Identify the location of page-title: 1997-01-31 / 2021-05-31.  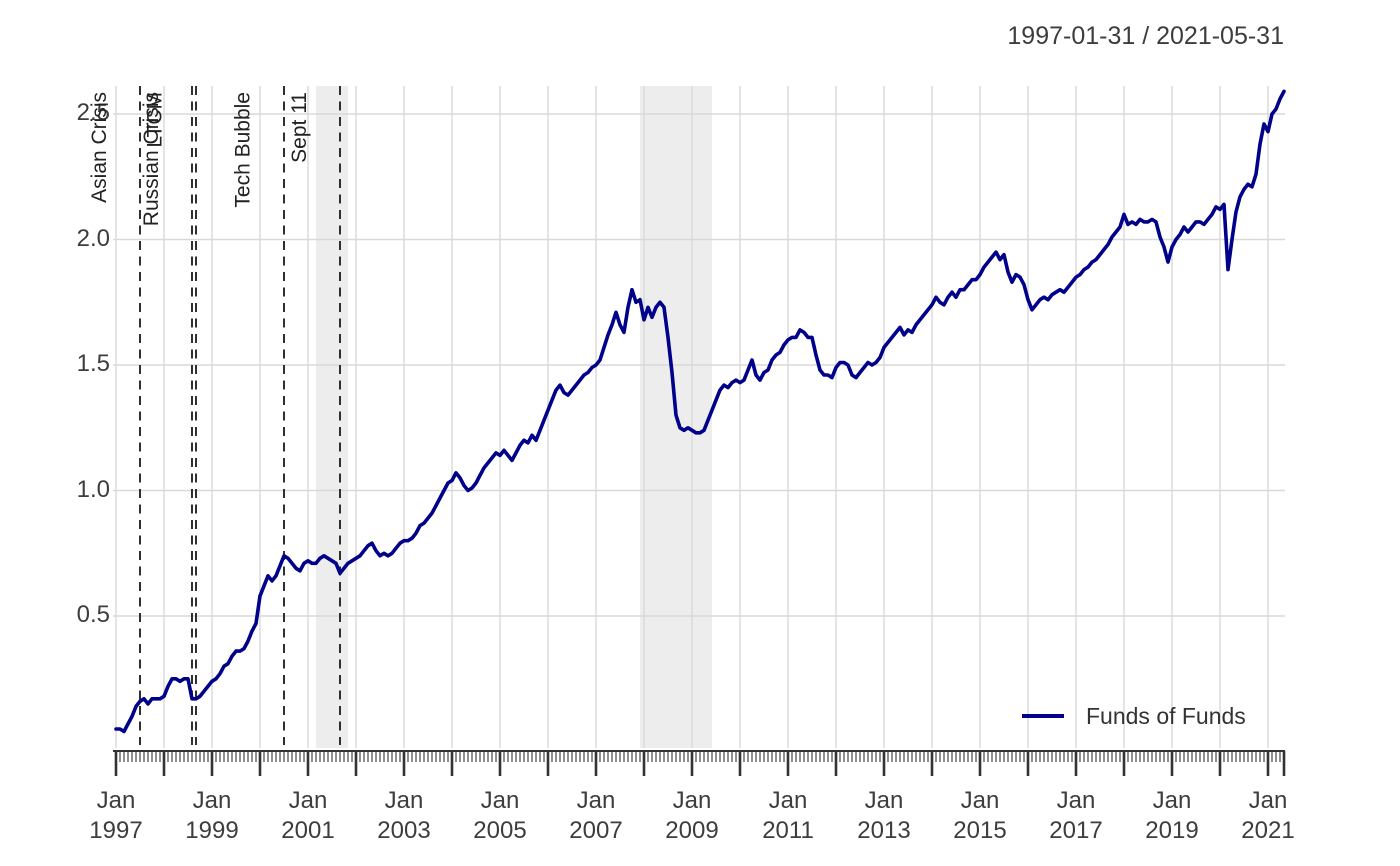
(1145, 36).